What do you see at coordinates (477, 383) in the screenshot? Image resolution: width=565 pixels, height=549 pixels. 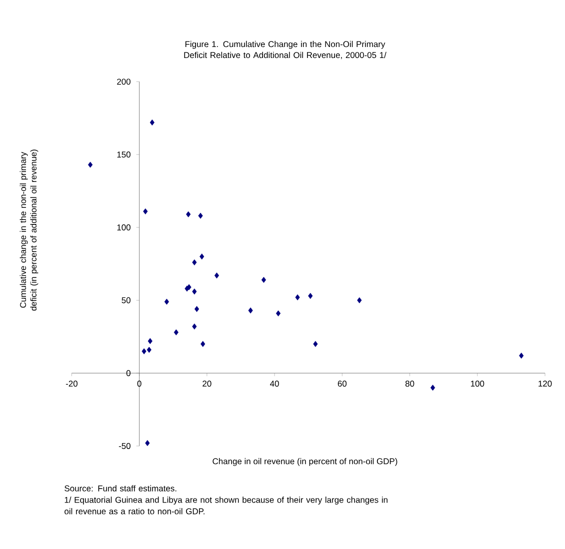 I see `x-tick-label: 100` at bounding box center [477, 383].